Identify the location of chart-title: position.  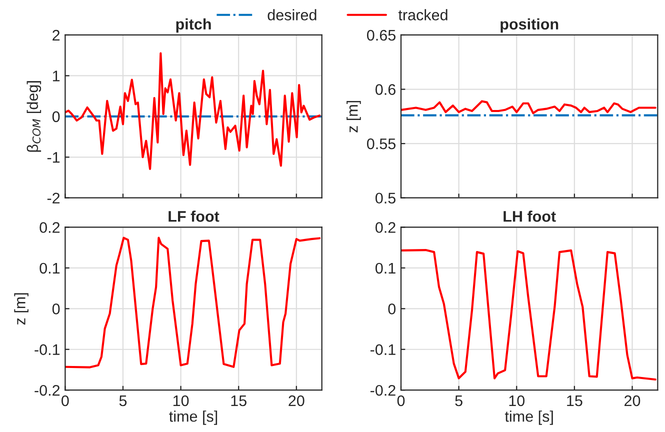
(529, 25).